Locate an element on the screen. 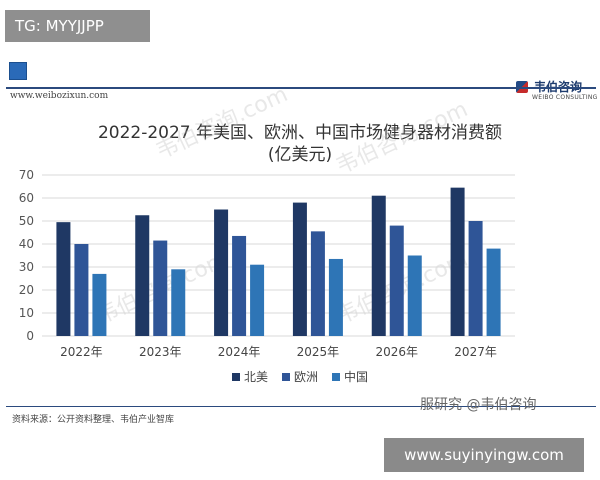 The height and width of the screenshot is (480, 600). y-tick-label: 60 is located at coordinates (26, 198).